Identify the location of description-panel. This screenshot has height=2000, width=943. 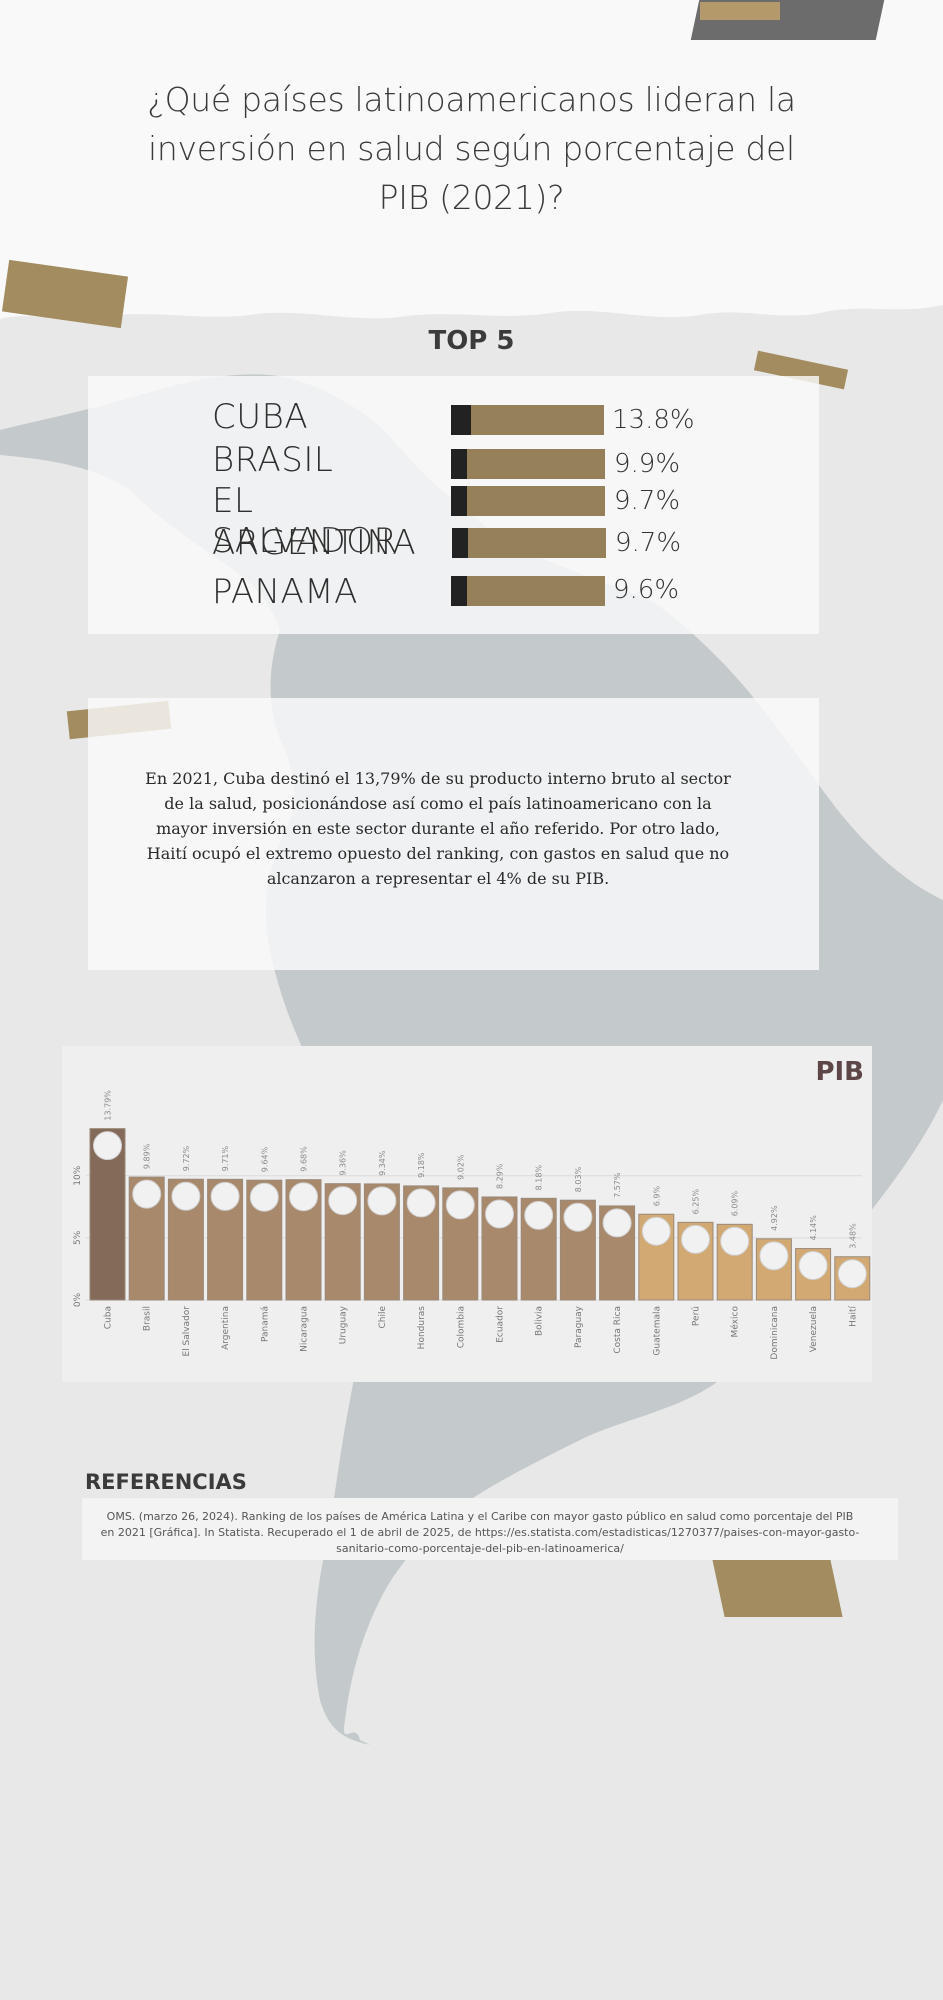
(453, 834).